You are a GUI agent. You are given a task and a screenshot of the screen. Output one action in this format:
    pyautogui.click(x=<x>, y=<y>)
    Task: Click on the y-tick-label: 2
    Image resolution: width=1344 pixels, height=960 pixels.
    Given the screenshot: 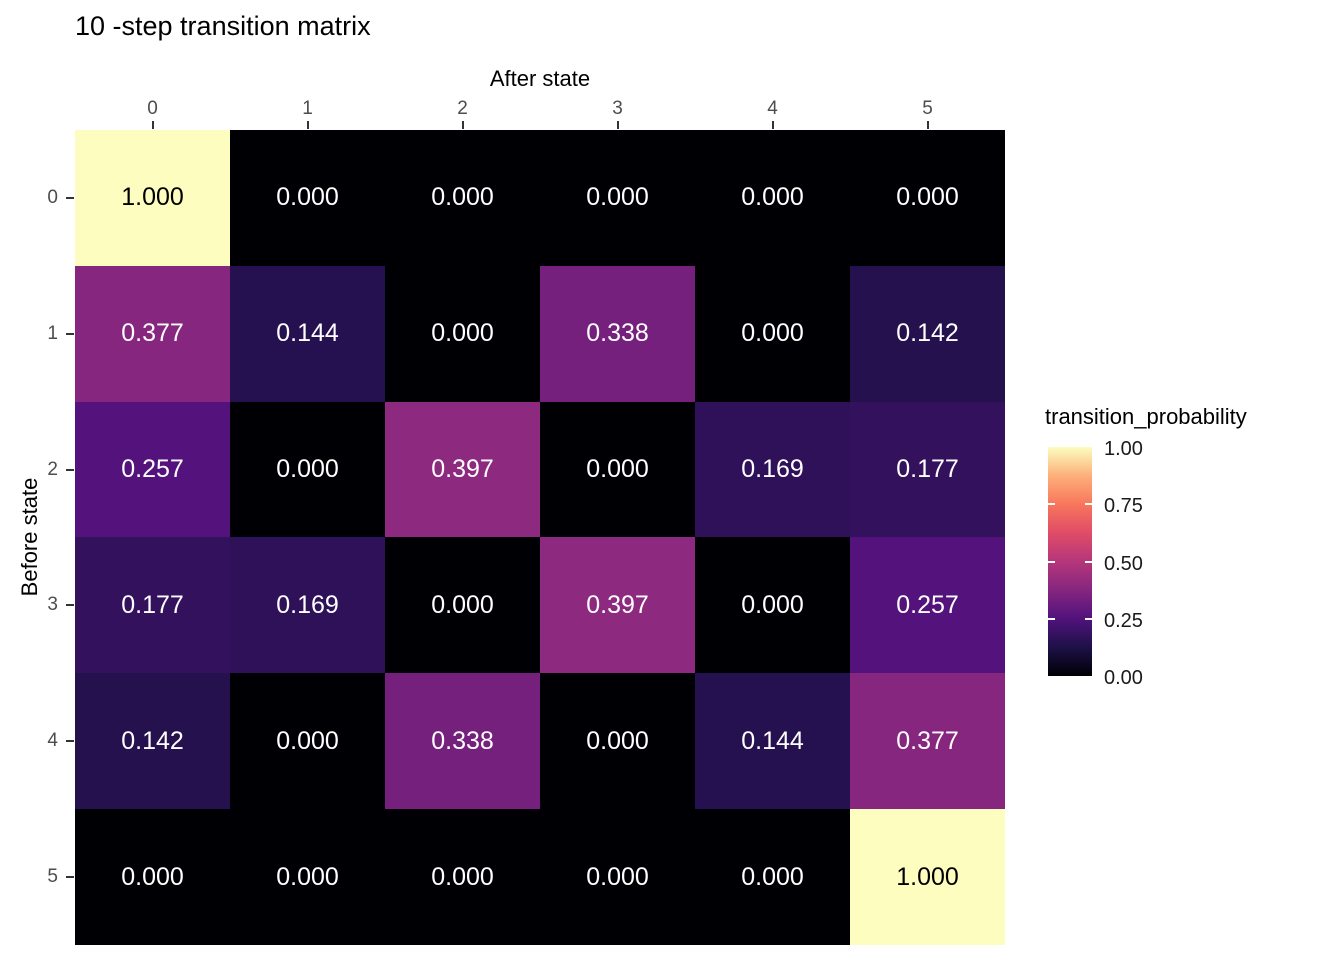 What is the action you would take?
    pyautogui.click(x=52, y=469)
    